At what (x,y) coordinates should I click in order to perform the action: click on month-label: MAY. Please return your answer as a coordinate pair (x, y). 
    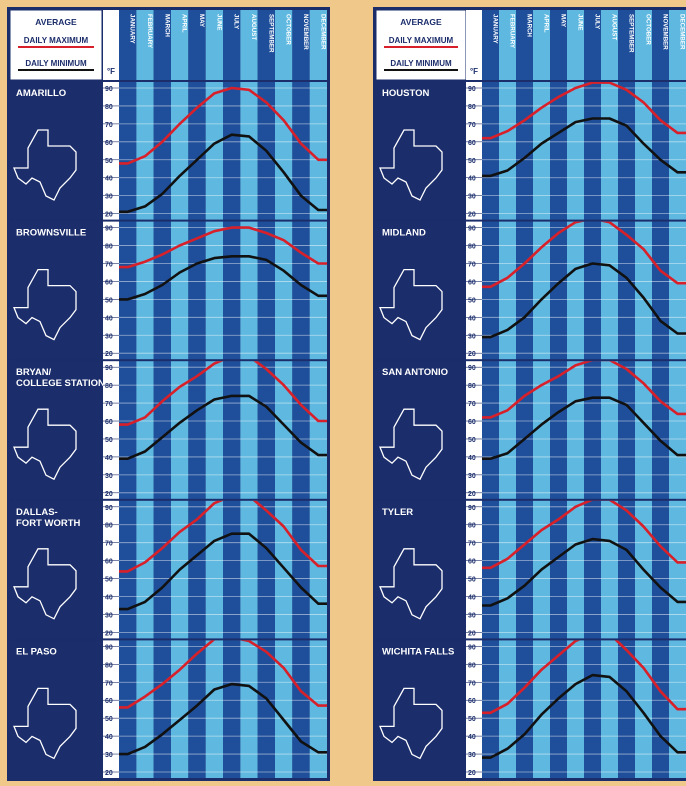
    Looking at the image, I should click on (563, 21).